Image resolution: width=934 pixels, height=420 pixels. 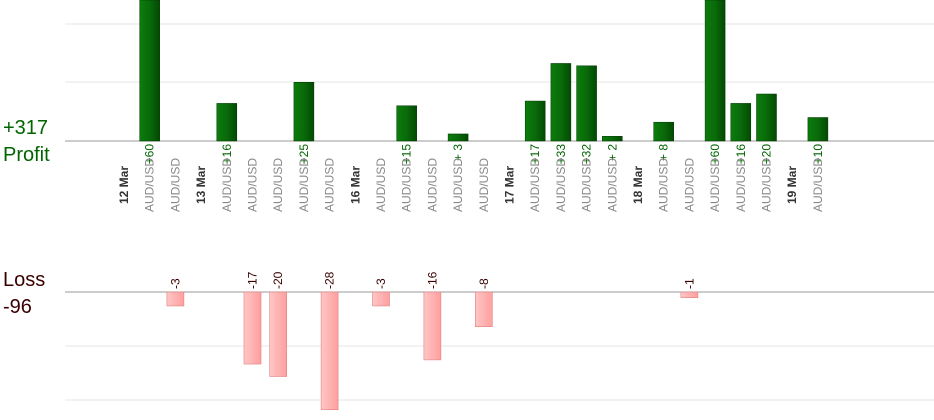 I want to click on profit-label: Profit, so click(x=26, y=155).